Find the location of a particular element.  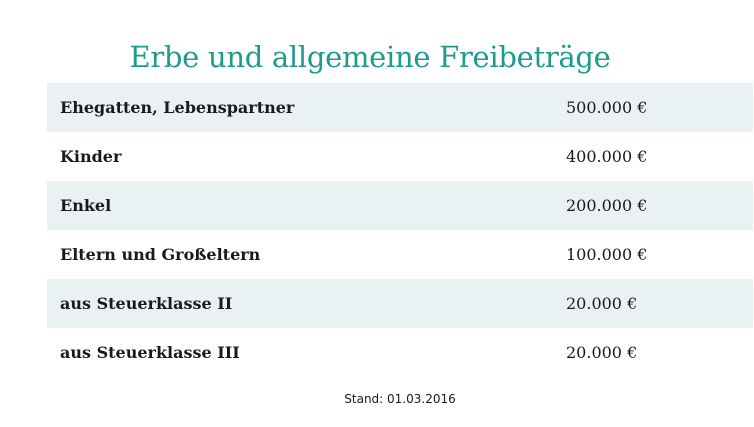

row-value: 100.000 € is located at coordinates (607, 254).